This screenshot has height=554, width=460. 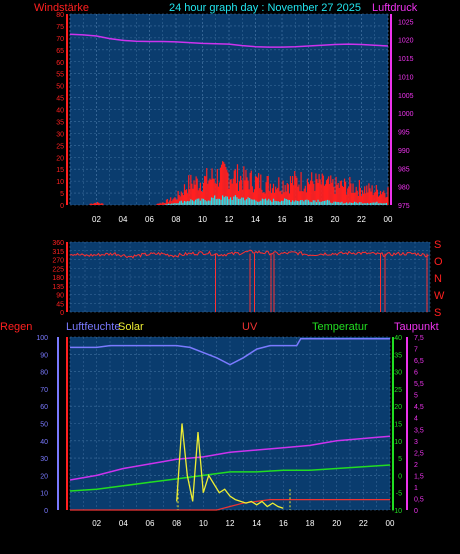 I want to click on humidity-tick-label: 100, so click(x=42, y=338).